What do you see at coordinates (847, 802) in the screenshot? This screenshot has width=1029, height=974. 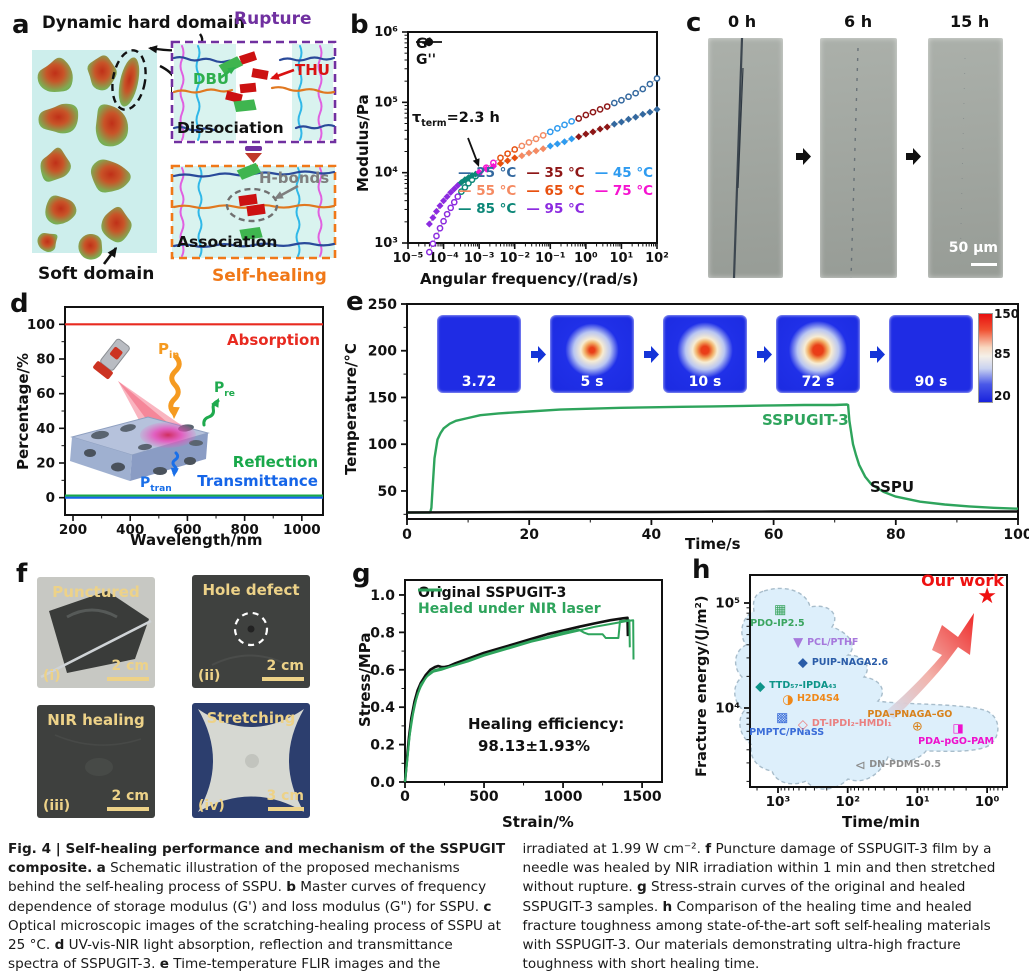 I see `svg-text: 10²` at bounding box center [847, 802].